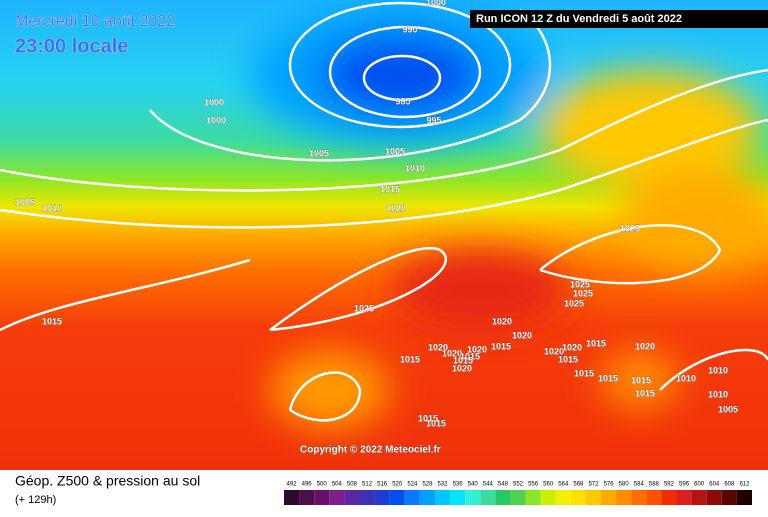 The image size is (768, 517). I want to click on legend-value: 572, so click(593, 485).